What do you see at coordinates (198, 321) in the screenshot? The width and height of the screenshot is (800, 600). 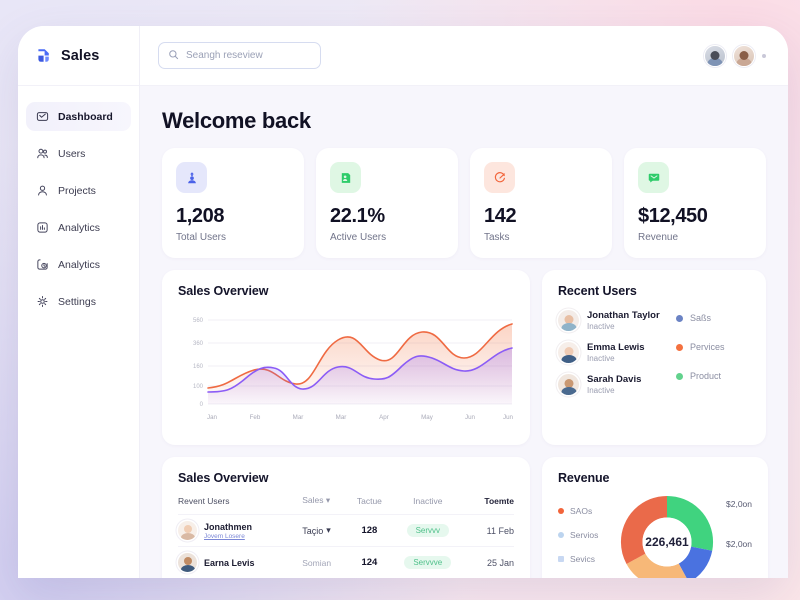 I see `svg-text: 560` at bounding box center [198, 321].